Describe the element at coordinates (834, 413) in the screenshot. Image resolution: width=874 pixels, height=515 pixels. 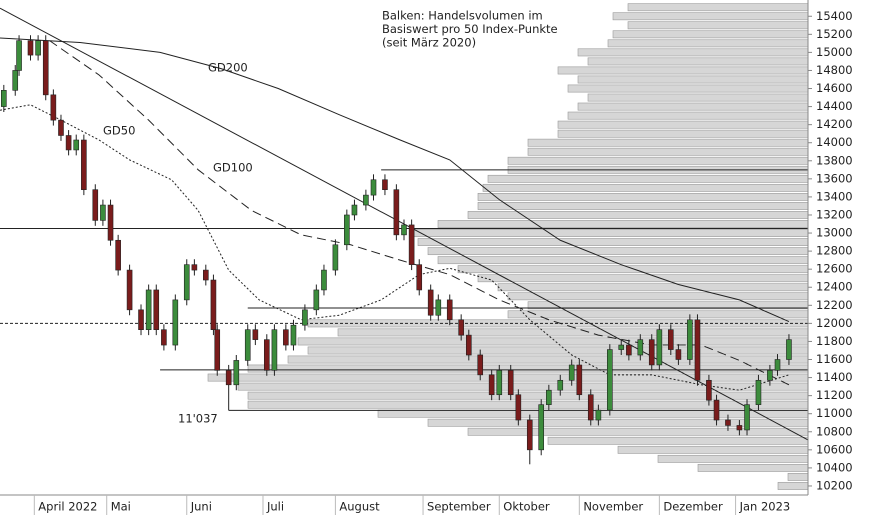
I see `y-tick-label: 11000` at that location.